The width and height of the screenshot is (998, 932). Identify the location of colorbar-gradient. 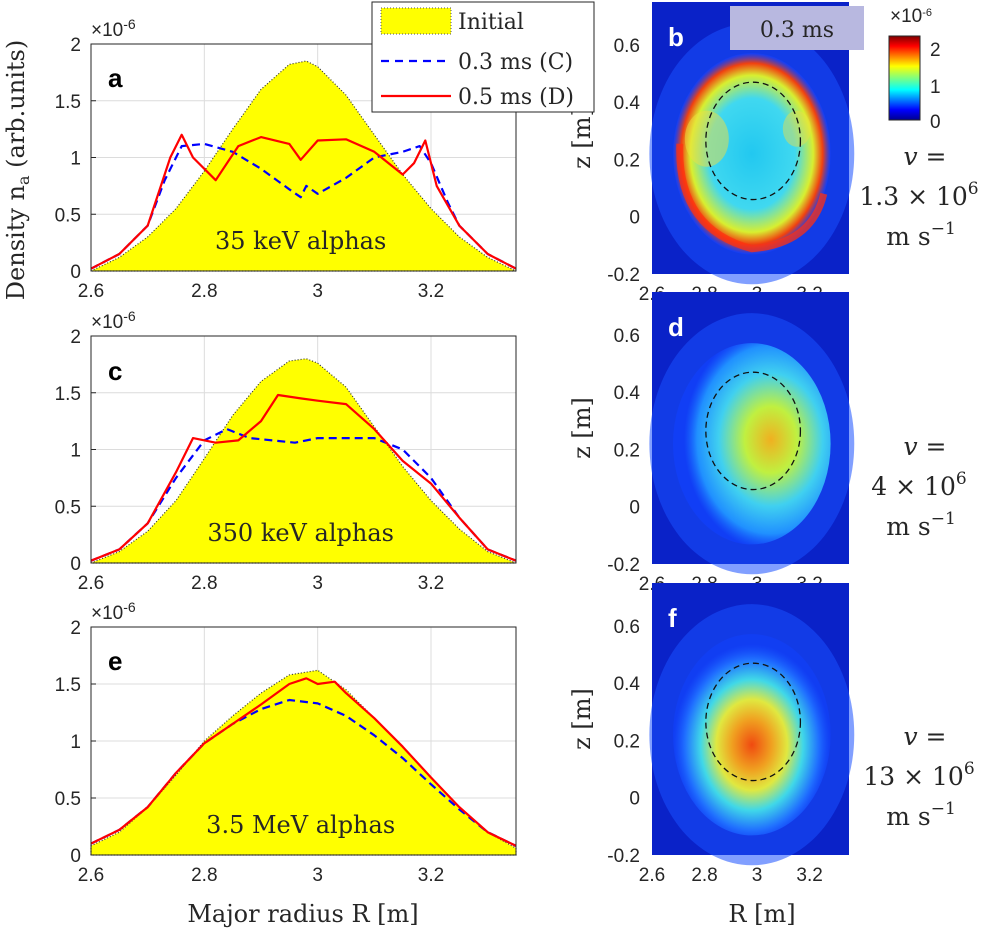
(904, 78).